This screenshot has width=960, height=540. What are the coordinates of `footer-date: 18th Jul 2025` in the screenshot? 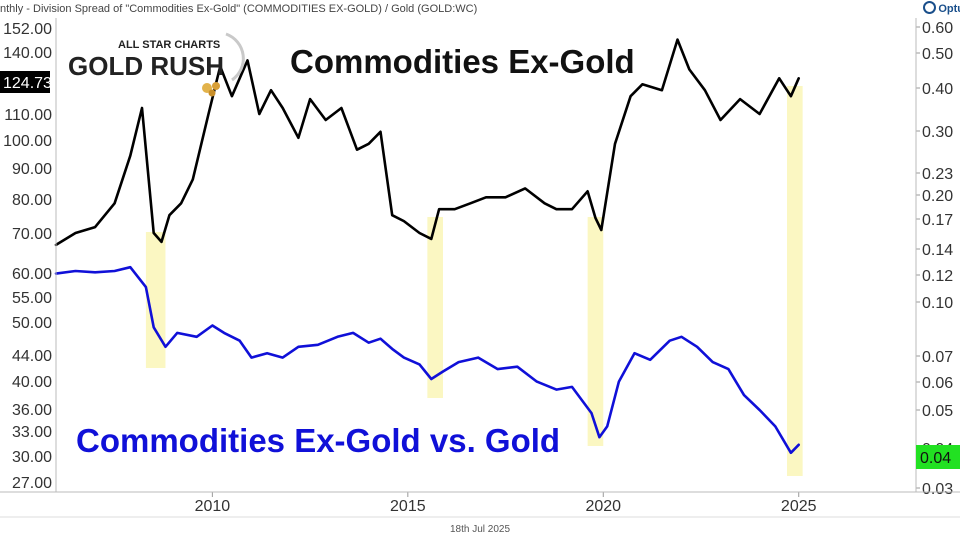 It's located at (480, 529).